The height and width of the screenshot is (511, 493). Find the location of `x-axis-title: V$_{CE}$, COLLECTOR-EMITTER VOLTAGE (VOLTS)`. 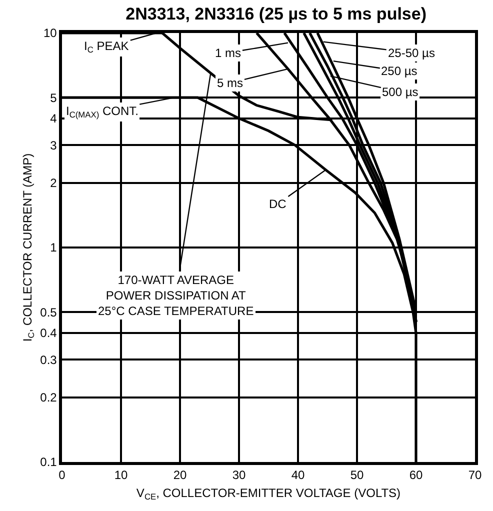

x-axis-title: V$_{CE}$, COLLECTOR-EMITTER VOLTAGE (VOLTS) is located at coordinates (268, 494).